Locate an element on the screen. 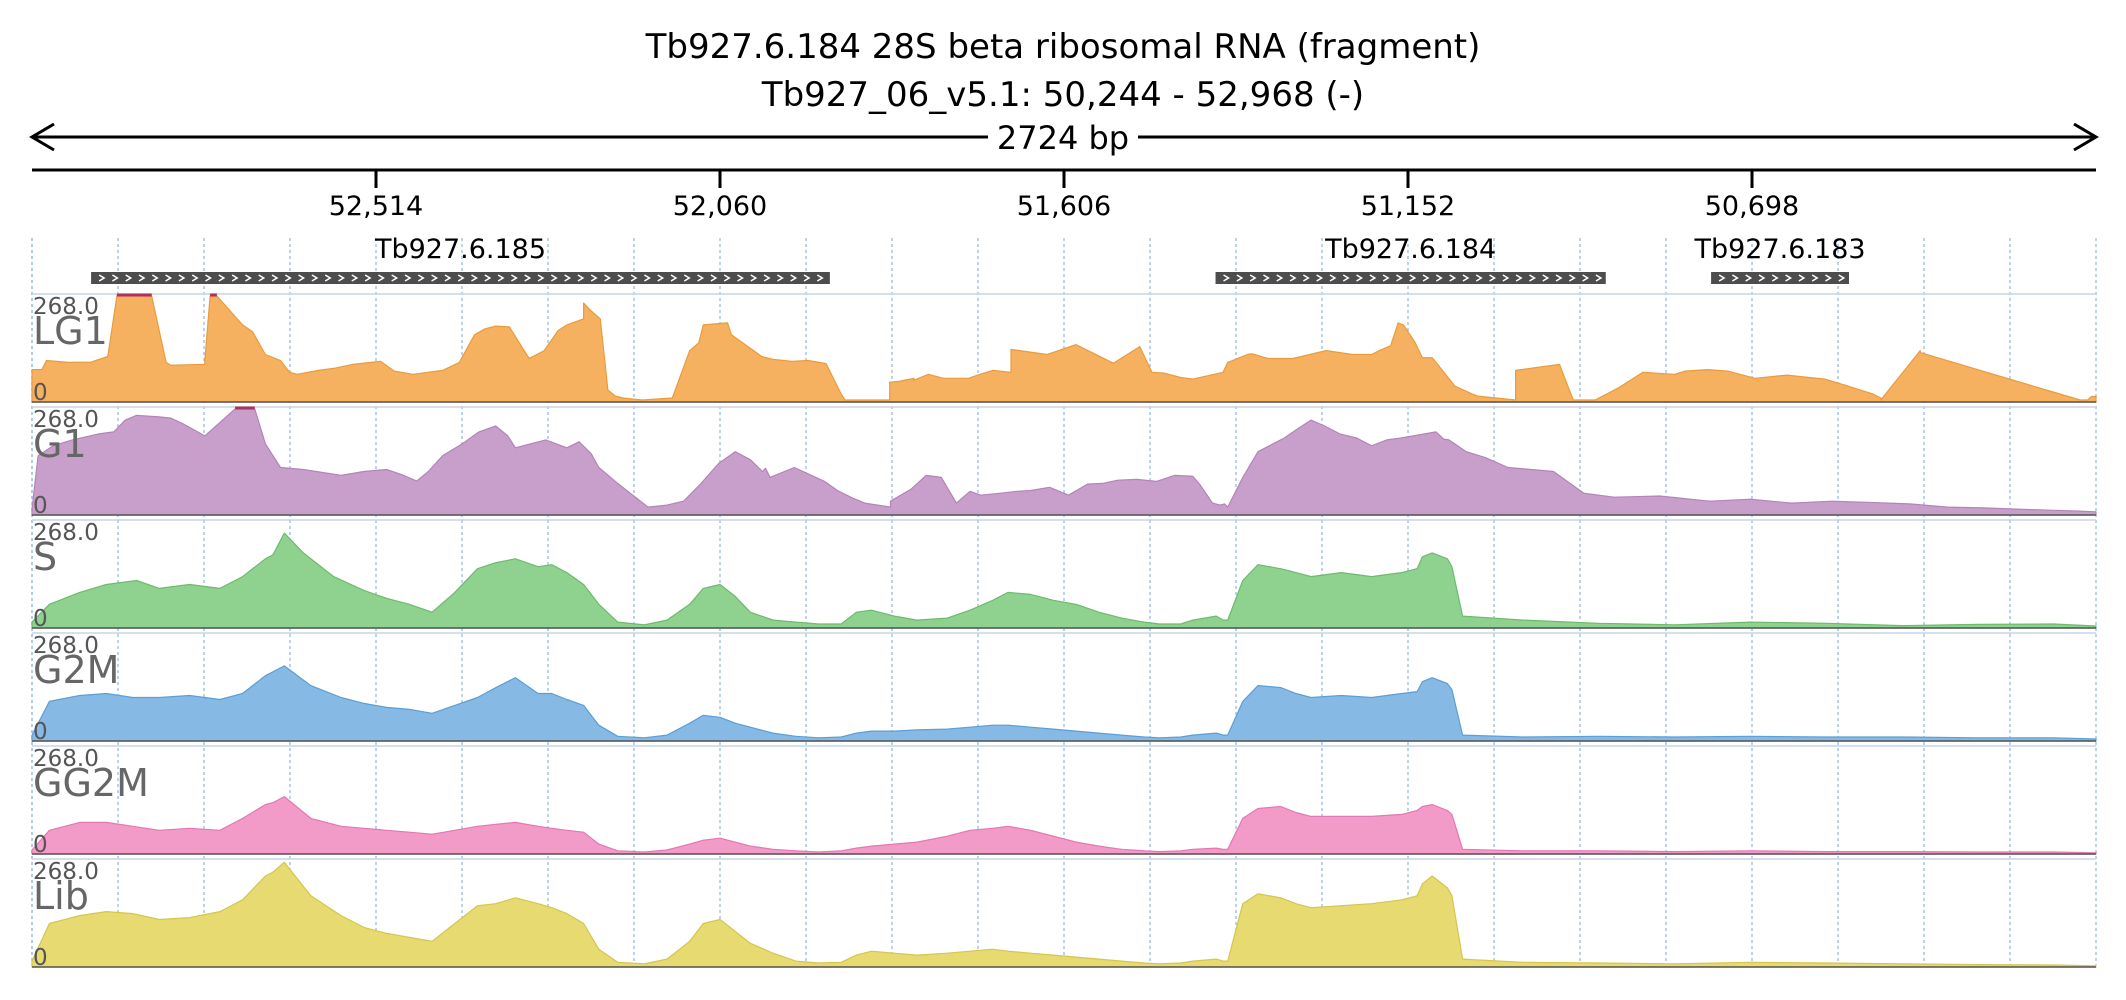 The height and width of the screenshot is (1000, 2126). coordinate-ruler: 52,514 52,060 51,606 51,152 50,698 is located at coordinates (1064, 195).